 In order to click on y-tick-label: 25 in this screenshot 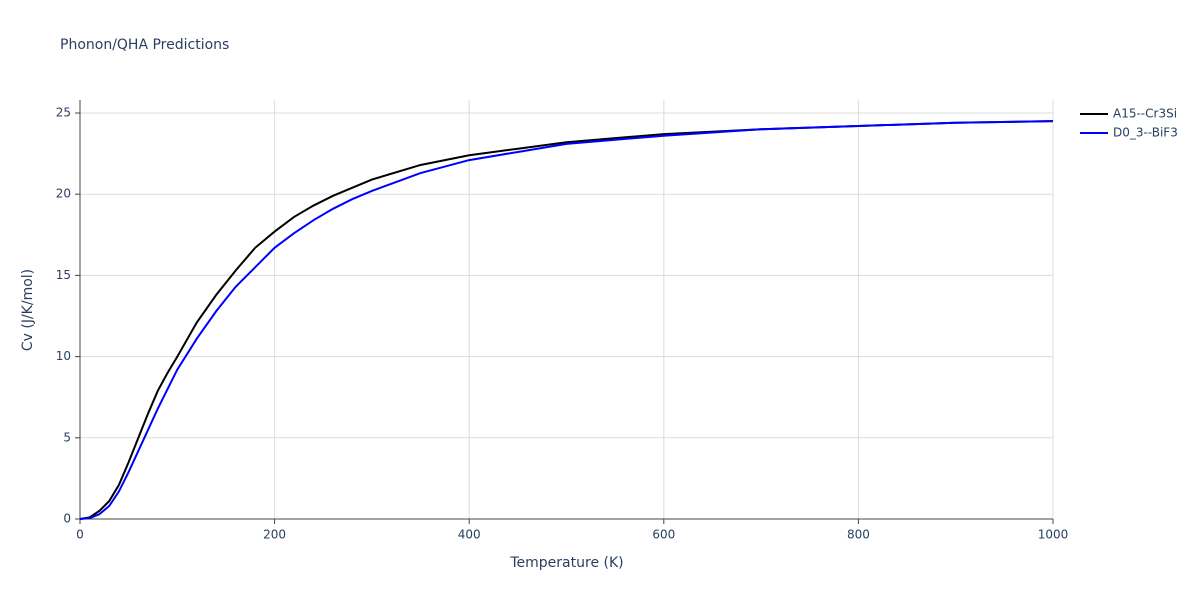, I will do `click(63, 112)`.